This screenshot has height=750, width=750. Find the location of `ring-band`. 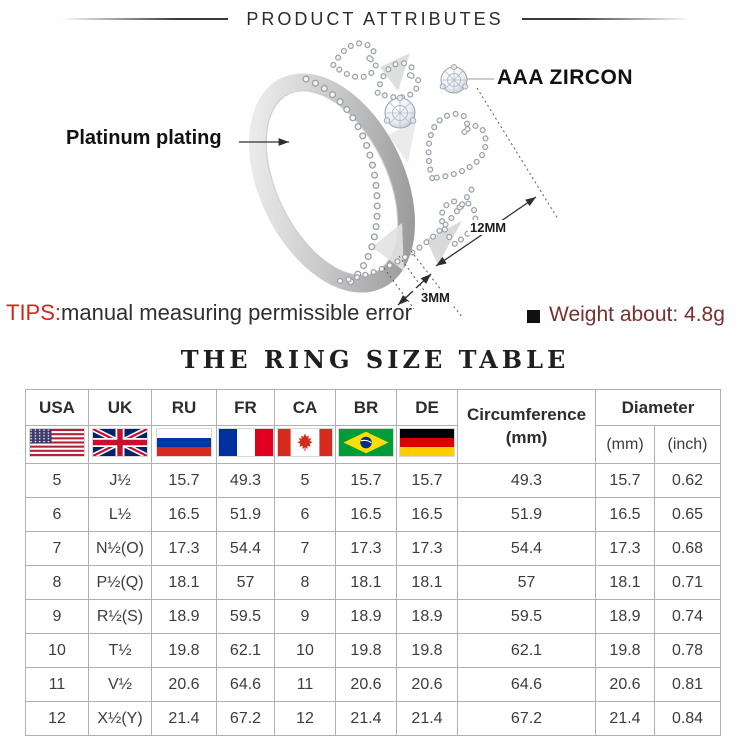

ring-band is located at coordinates (332, 183).